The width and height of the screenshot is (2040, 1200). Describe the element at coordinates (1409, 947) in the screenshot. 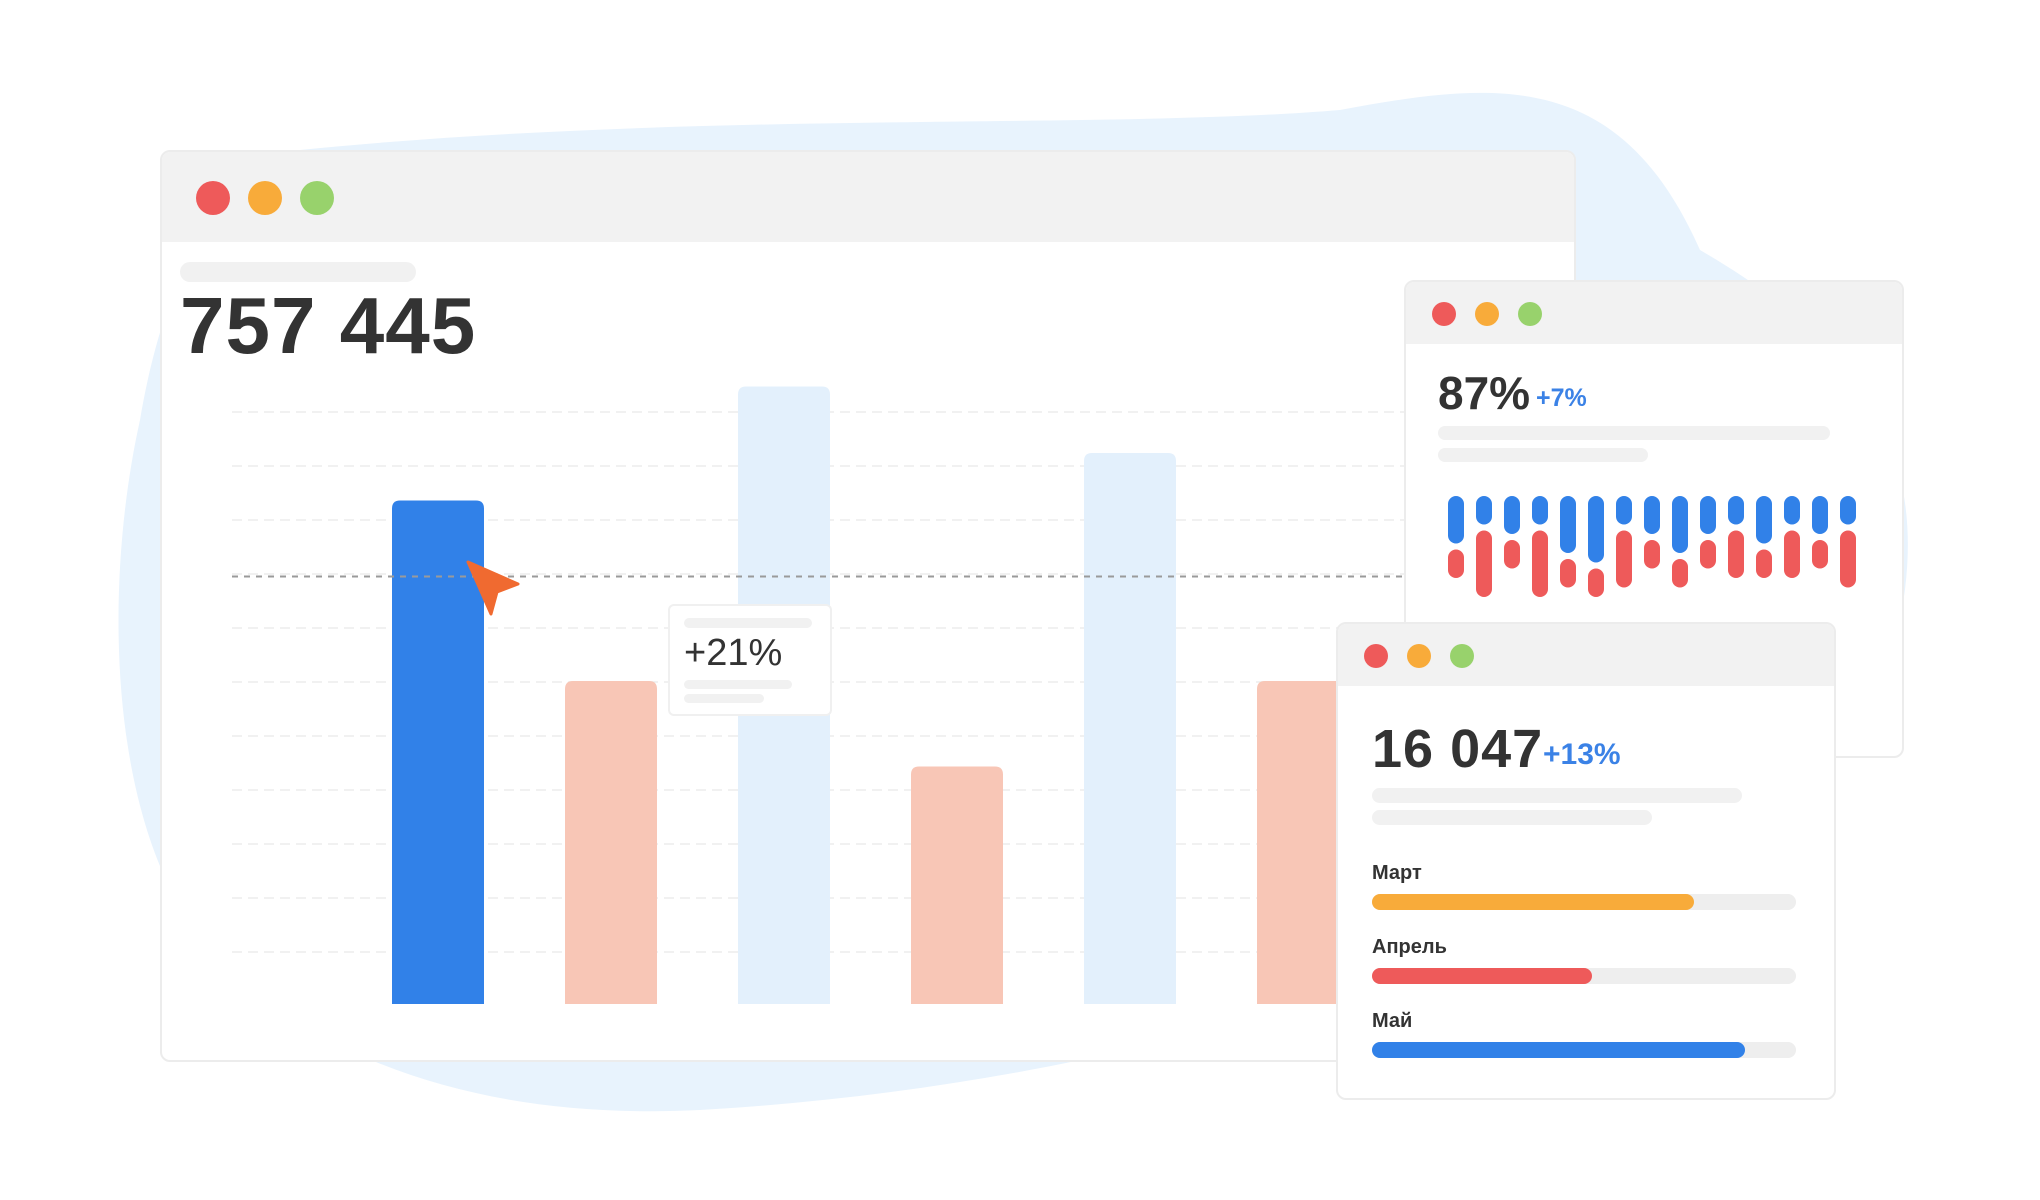

I see `month-label-april: Апрель` at that location.